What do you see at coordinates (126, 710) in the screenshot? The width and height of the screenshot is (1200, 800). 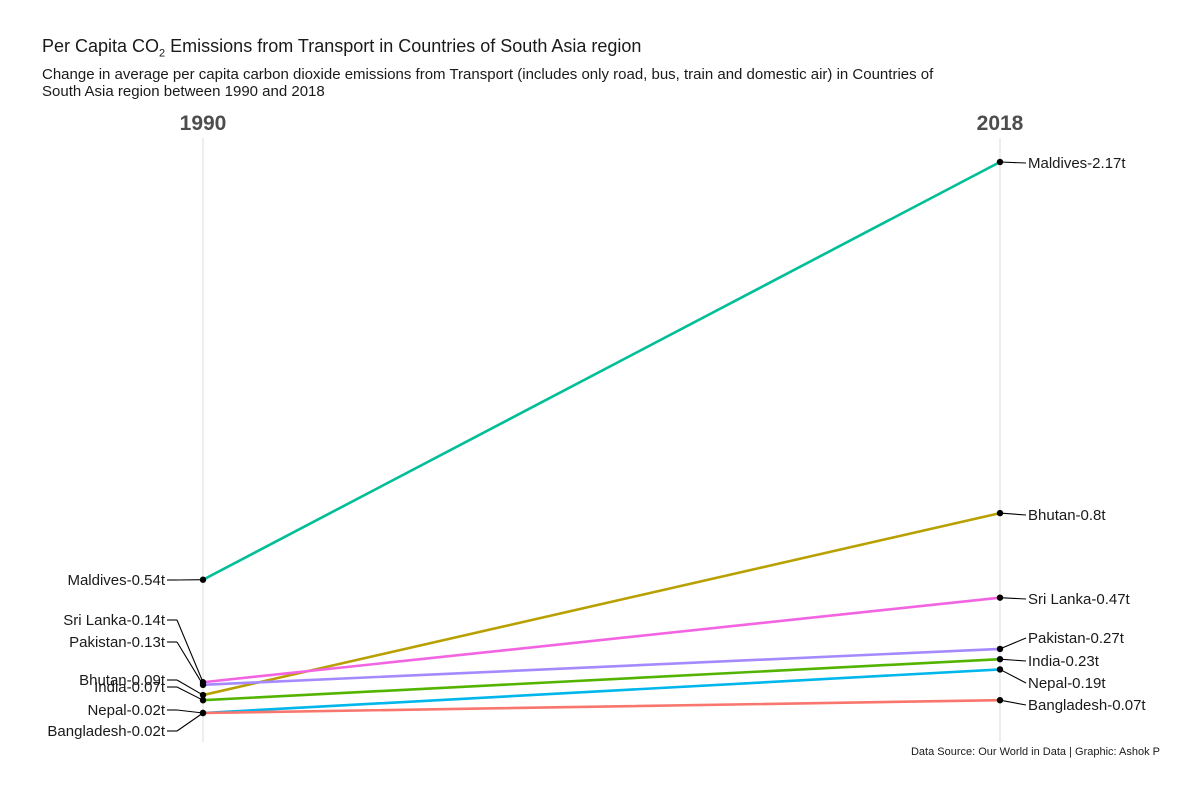 I see `data-label-1990-nepal: Nepal-0.02t` at bounding box center [126, 710].